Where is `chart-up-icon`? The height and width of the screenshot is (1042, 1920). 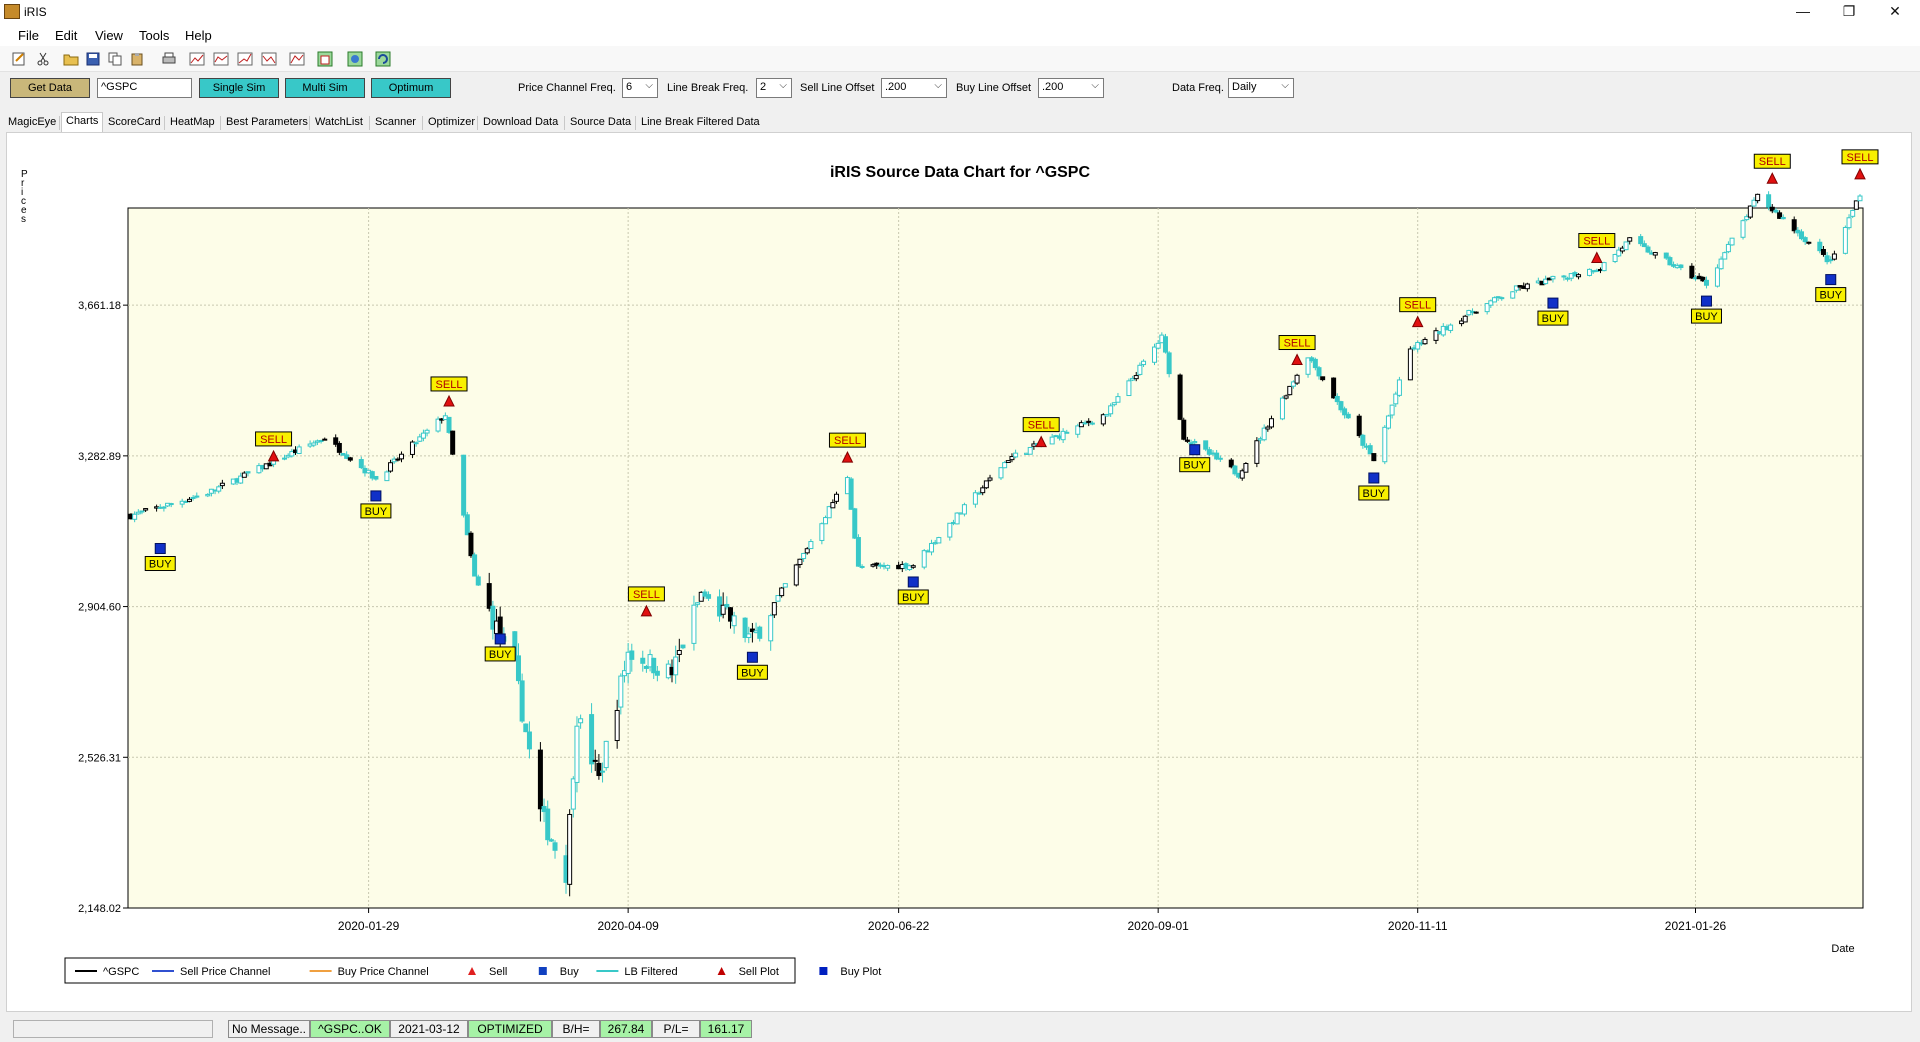 chart-up-icon is located at coordinates (245, 59).